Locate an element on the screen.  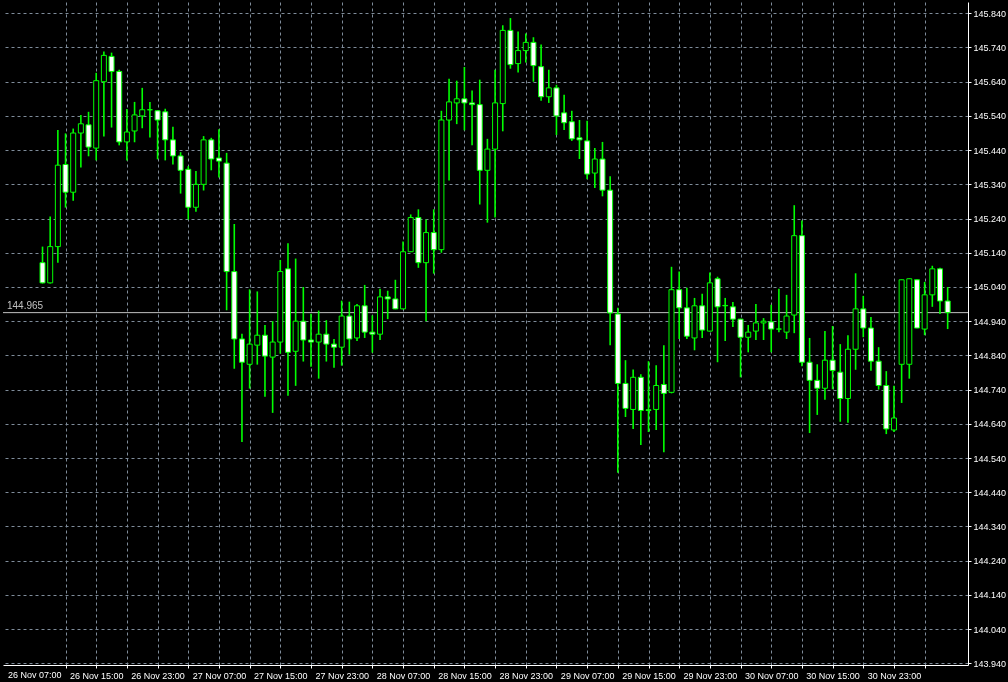
y-tick-label: 144.640 is located at coordinates (990, 424).